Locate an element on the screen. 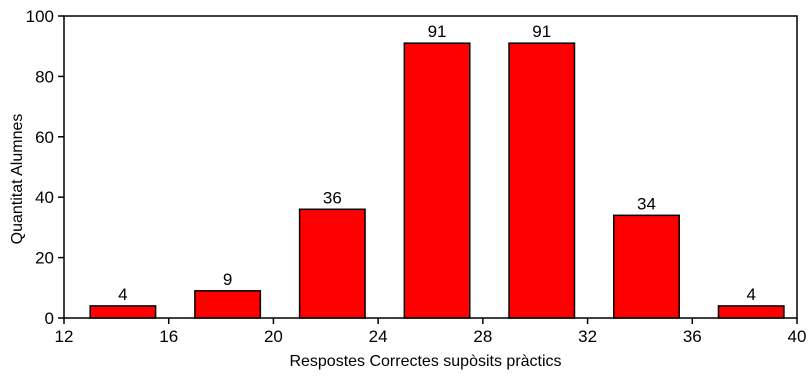 The height and width of the screenshot is (377, 810). y-axis-ticks: 0 20 40 60 80 100 is located at coordinates (45, 167).